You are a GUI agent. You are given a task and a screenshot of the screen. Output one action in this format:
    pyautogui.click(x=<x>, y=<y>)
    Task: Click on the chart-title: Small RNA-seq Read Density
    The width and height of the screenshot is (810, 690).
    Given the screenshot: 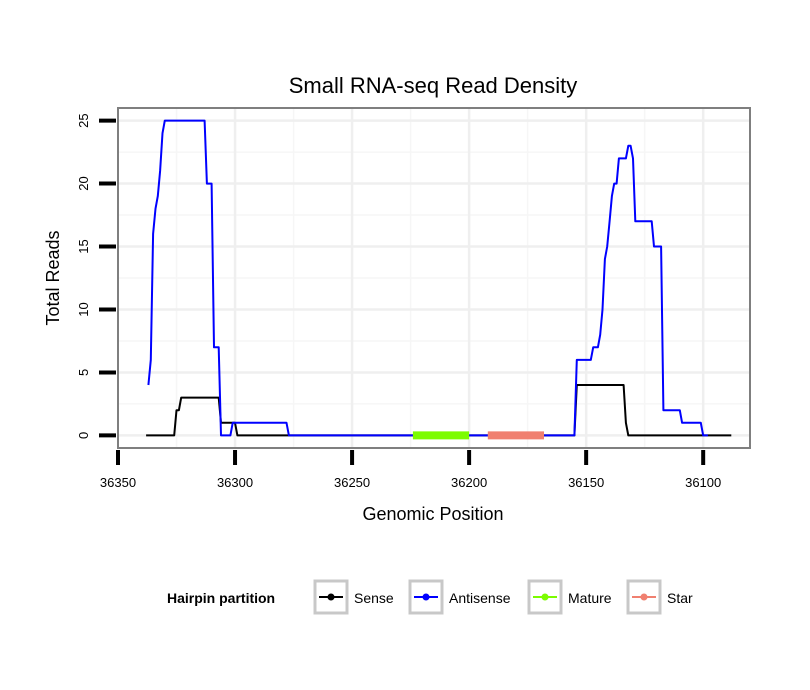 What is the action you would take?
    pyautogui.click(x=433, y=85)
    